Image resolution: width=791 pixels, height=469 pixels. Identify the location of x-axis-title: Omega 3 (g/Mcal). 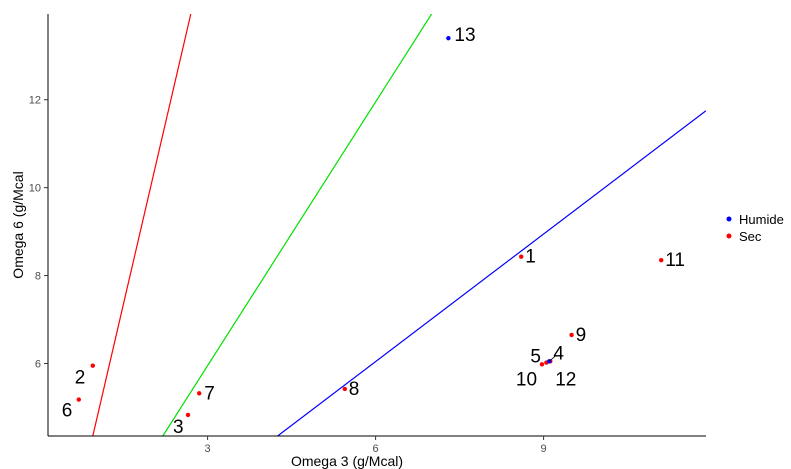
(347, 461).